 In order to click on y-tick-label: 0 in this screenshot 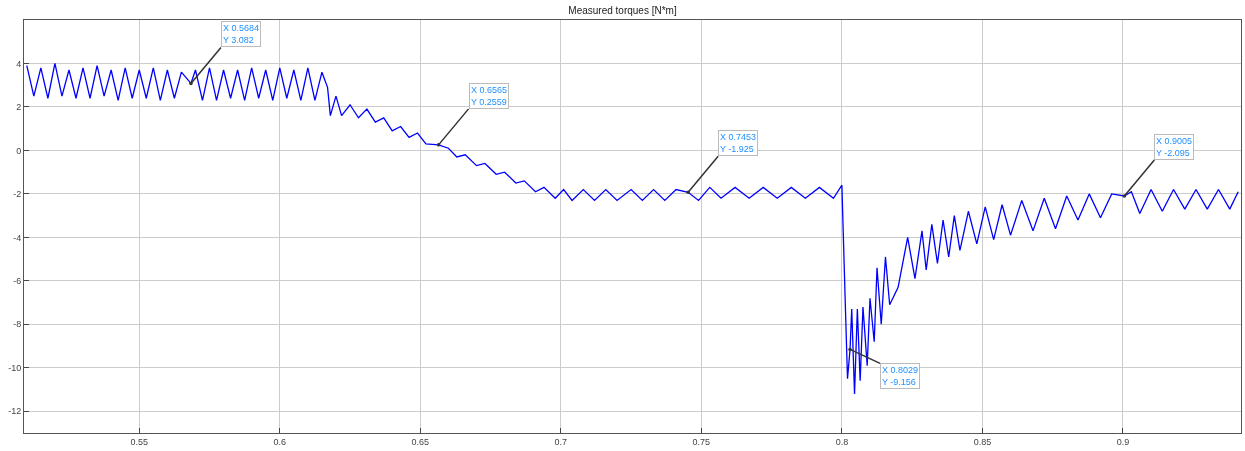, I will do `click(19, 150)`.